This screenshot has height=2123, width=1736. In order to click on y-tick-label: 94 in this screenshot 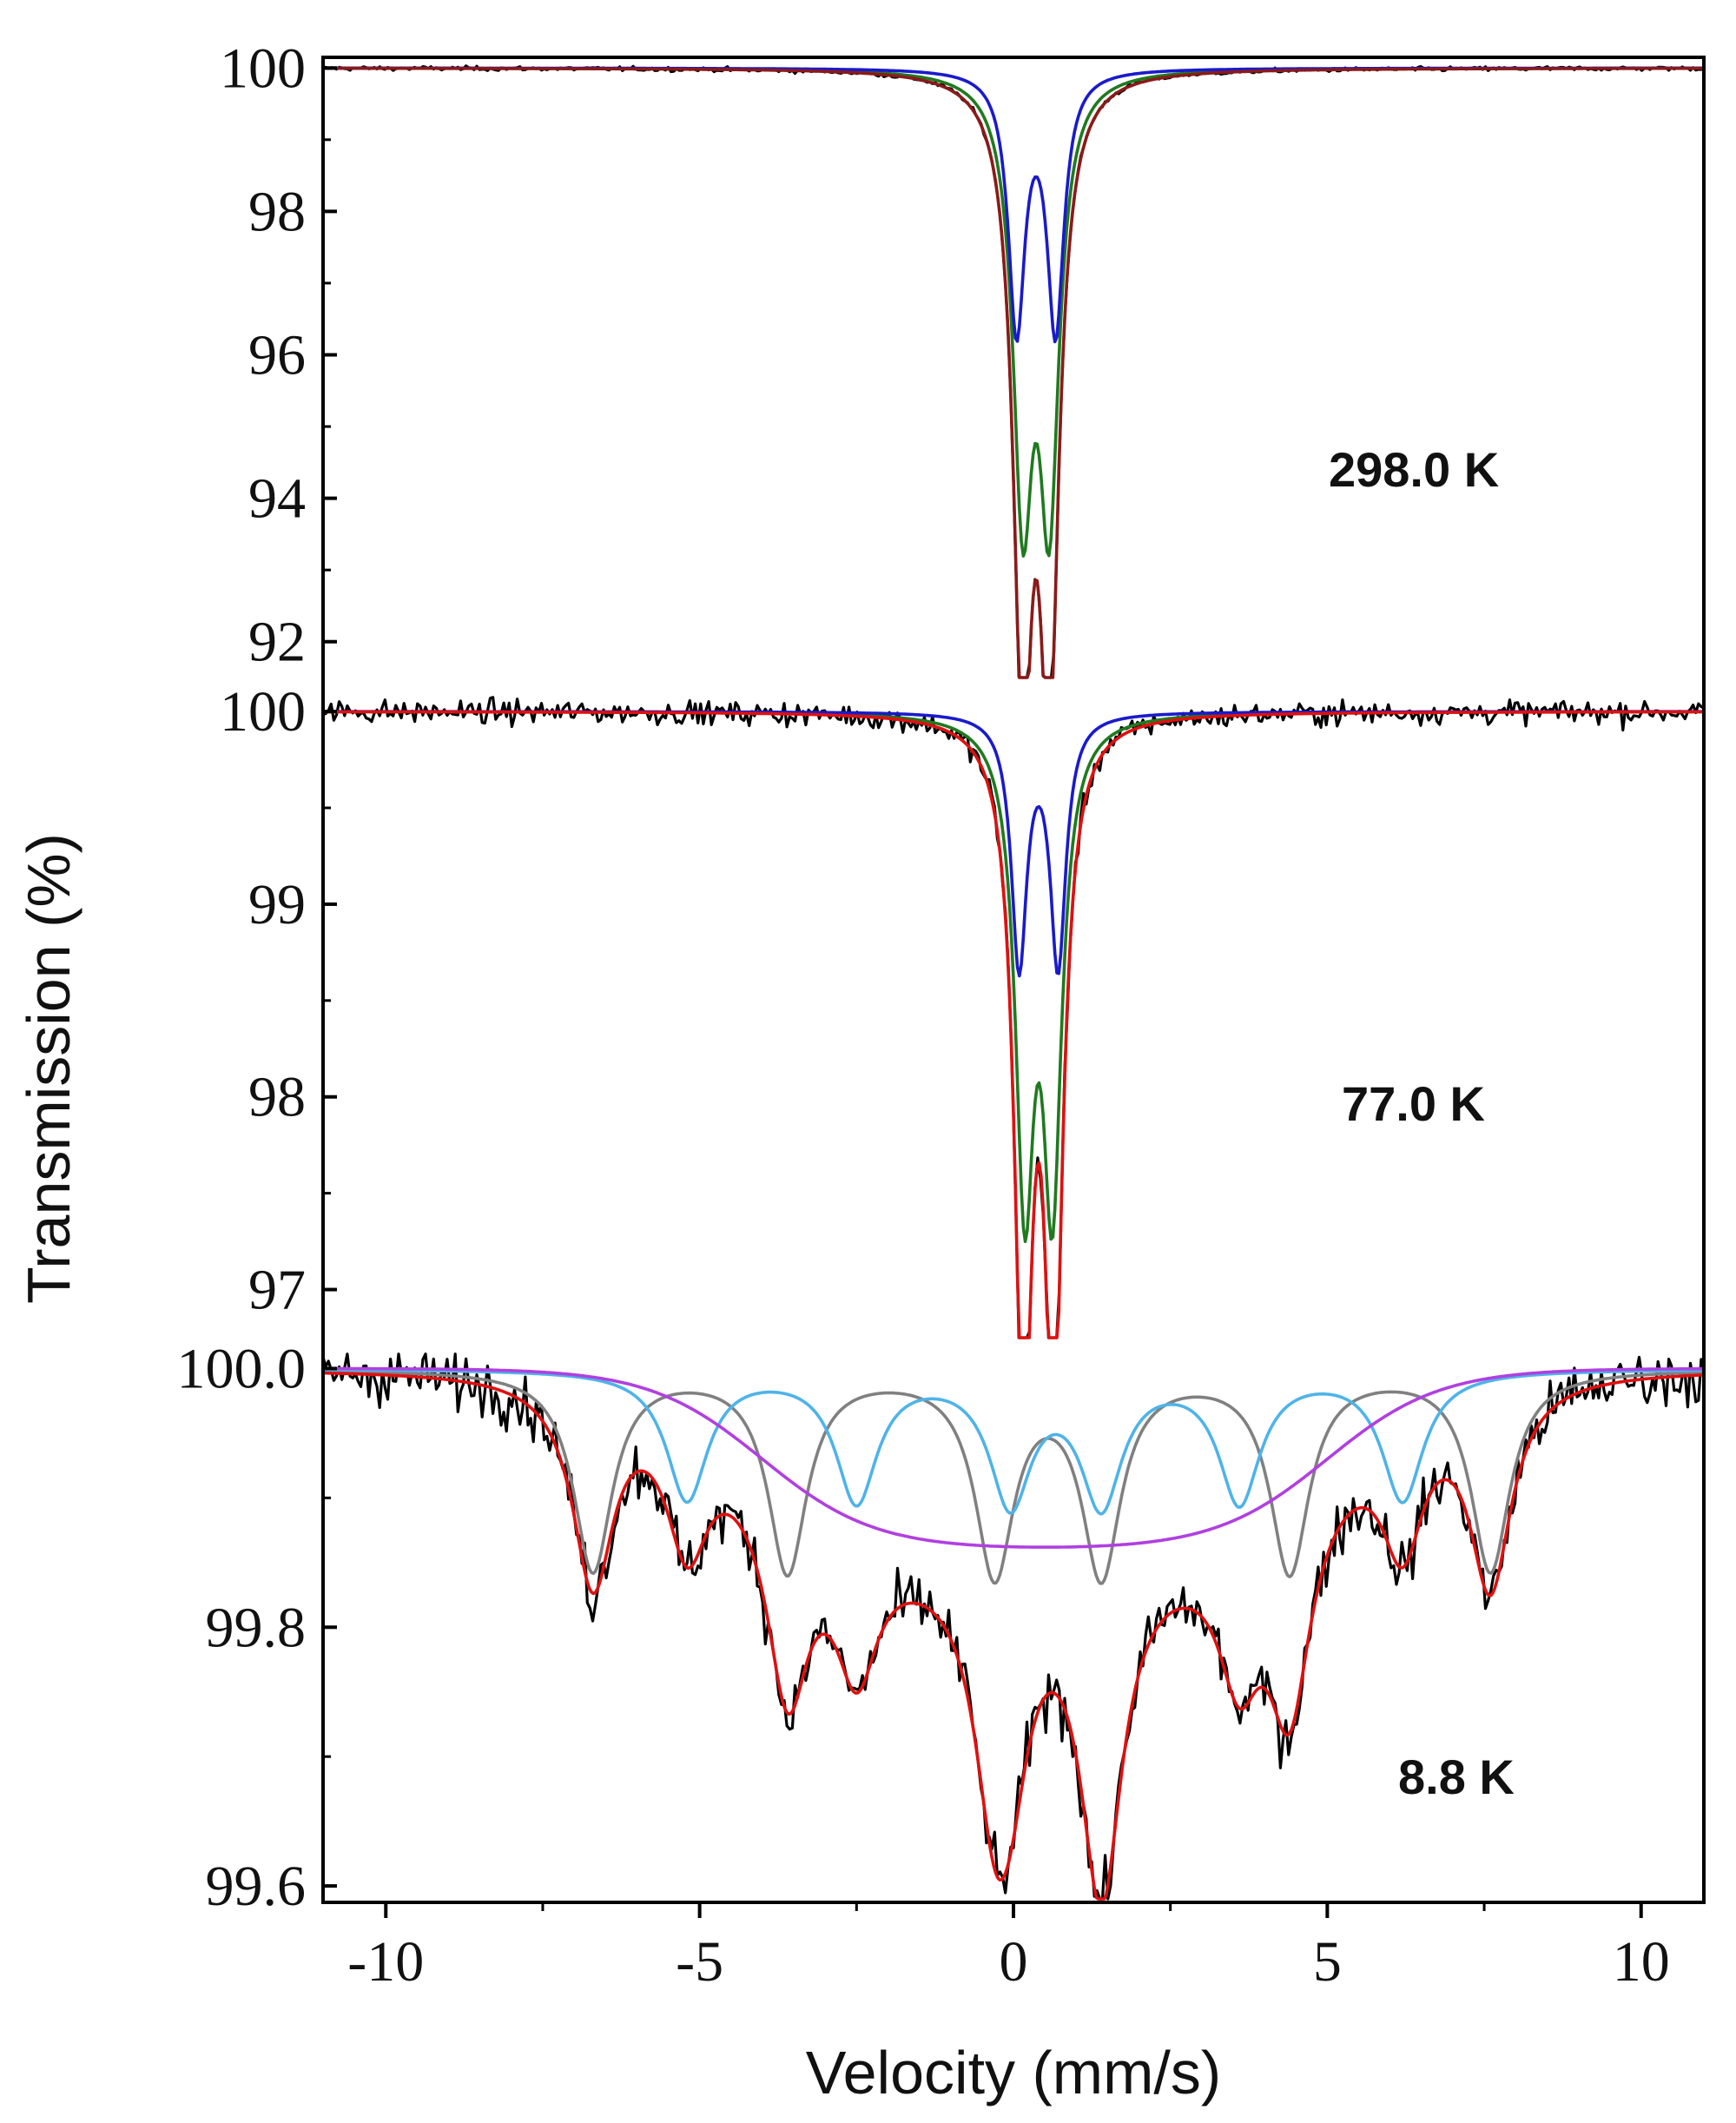, I will do `click(277, 499)`.